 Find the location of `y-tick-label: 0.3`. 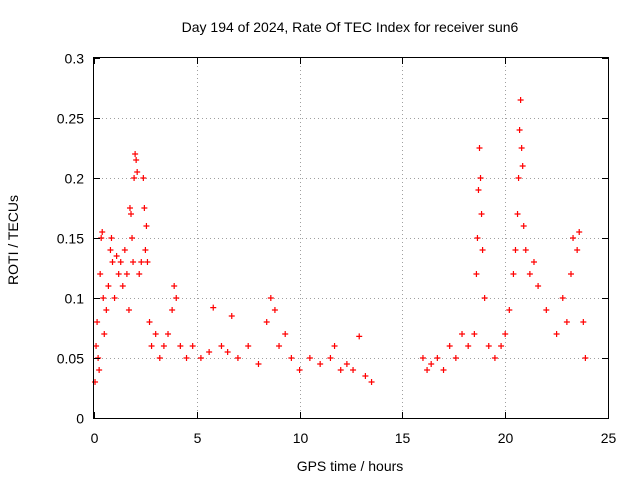

y-tick-label: 0.3 is located at coordinates (75, 59).